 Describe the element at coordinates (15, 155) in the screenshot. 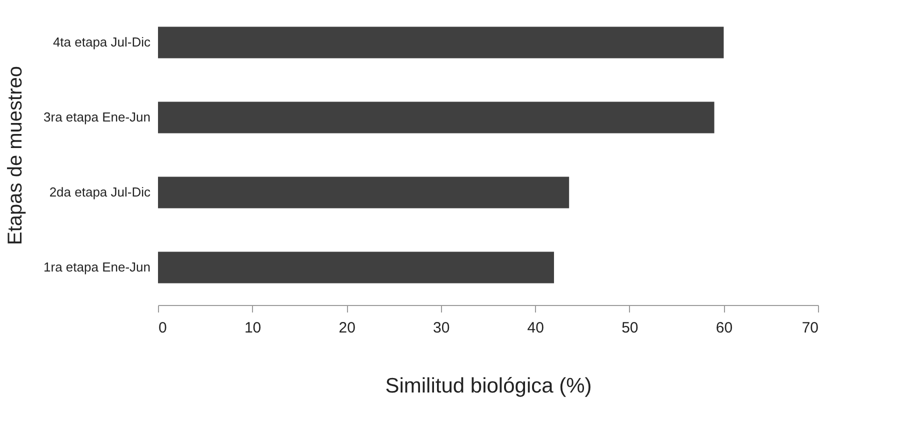

I see `y-axis-title: Etapas de muestreo` at that location.